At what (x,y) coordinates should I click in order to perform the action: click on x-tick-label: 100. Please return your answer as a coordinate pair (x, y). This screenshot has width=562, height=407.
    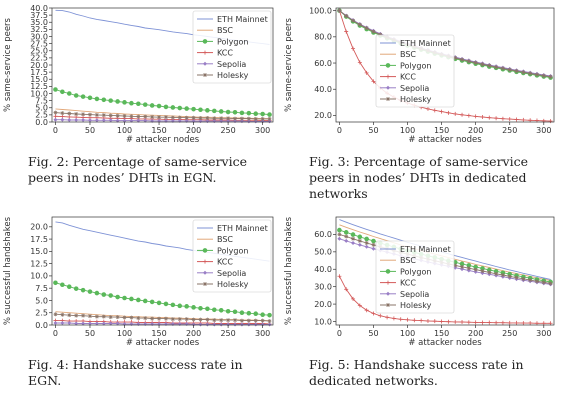
    Looking at the image, I should click on (124, 333).